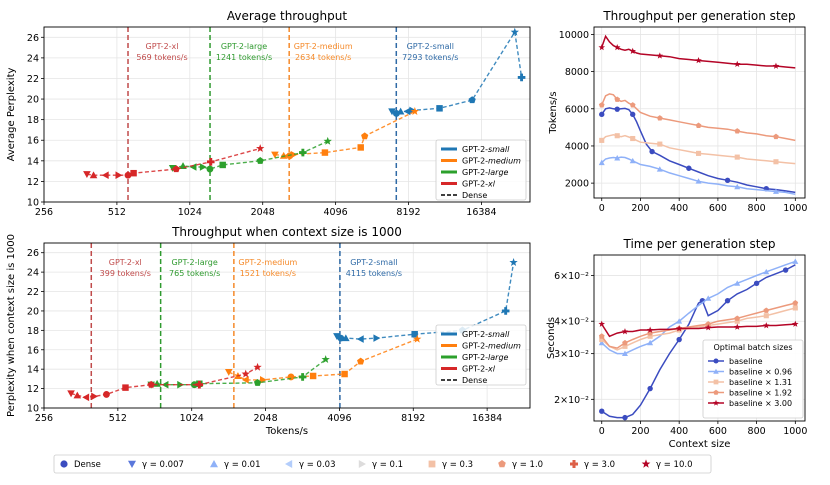  I want to click on y-axis-label: Tokens/s, so click(553, 112).